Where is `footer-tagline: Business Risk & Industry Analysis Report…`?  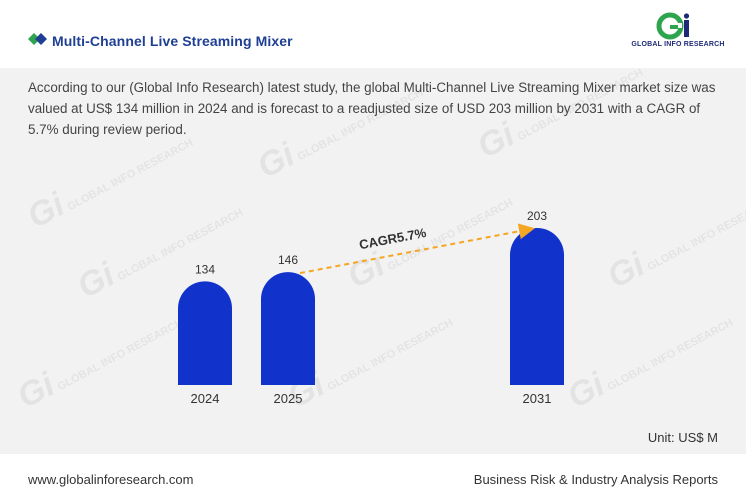 footer-tagline: Business Risk & Industry Analysis Report… is located at coordinates (595, 479).